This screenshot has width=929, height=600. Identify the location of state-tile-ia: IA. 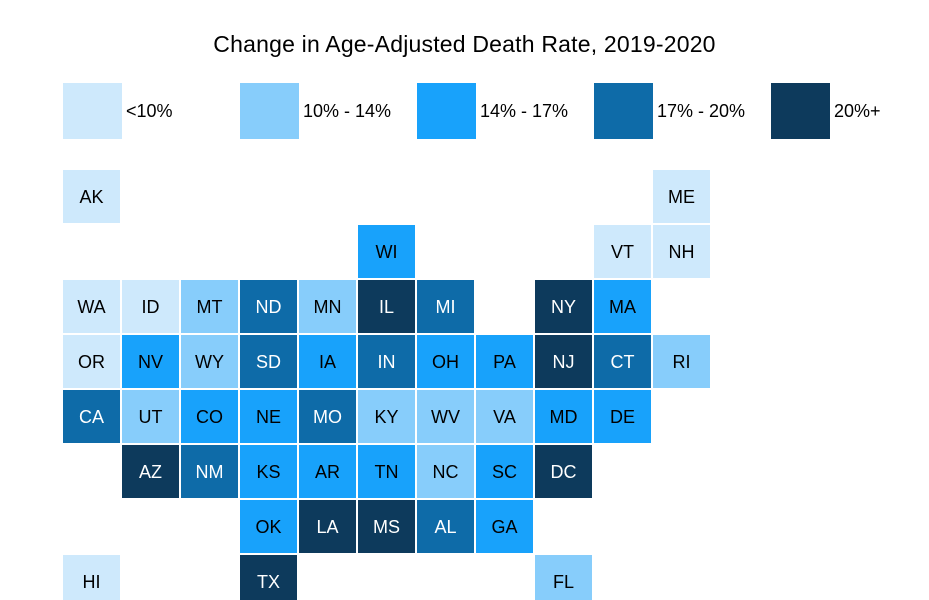
(327, 361).